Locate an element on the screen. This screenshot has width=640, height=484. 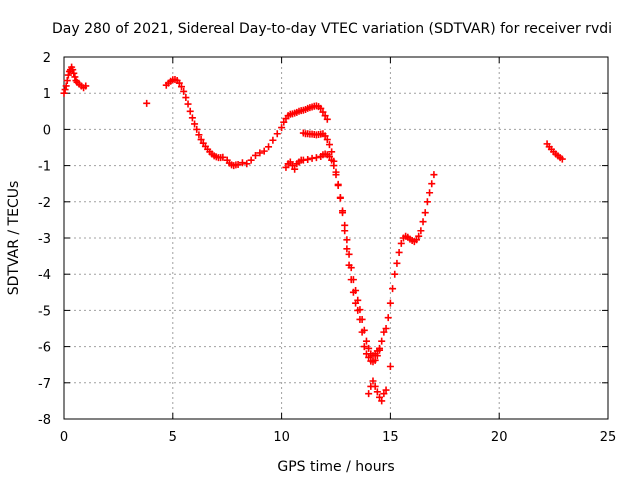
series-seg-main is located at coordinates (246, 122).